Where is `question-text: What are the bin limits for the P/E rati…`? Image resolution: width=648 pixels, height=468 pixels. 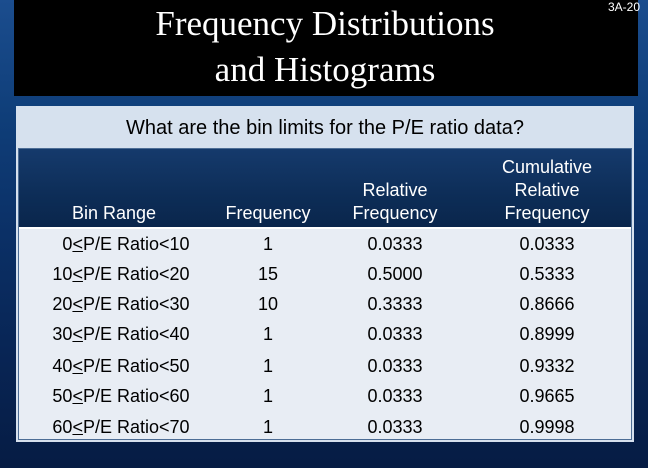 question-text: What are the bin limits for the P/E rati… is located at coordinates (325, 128).